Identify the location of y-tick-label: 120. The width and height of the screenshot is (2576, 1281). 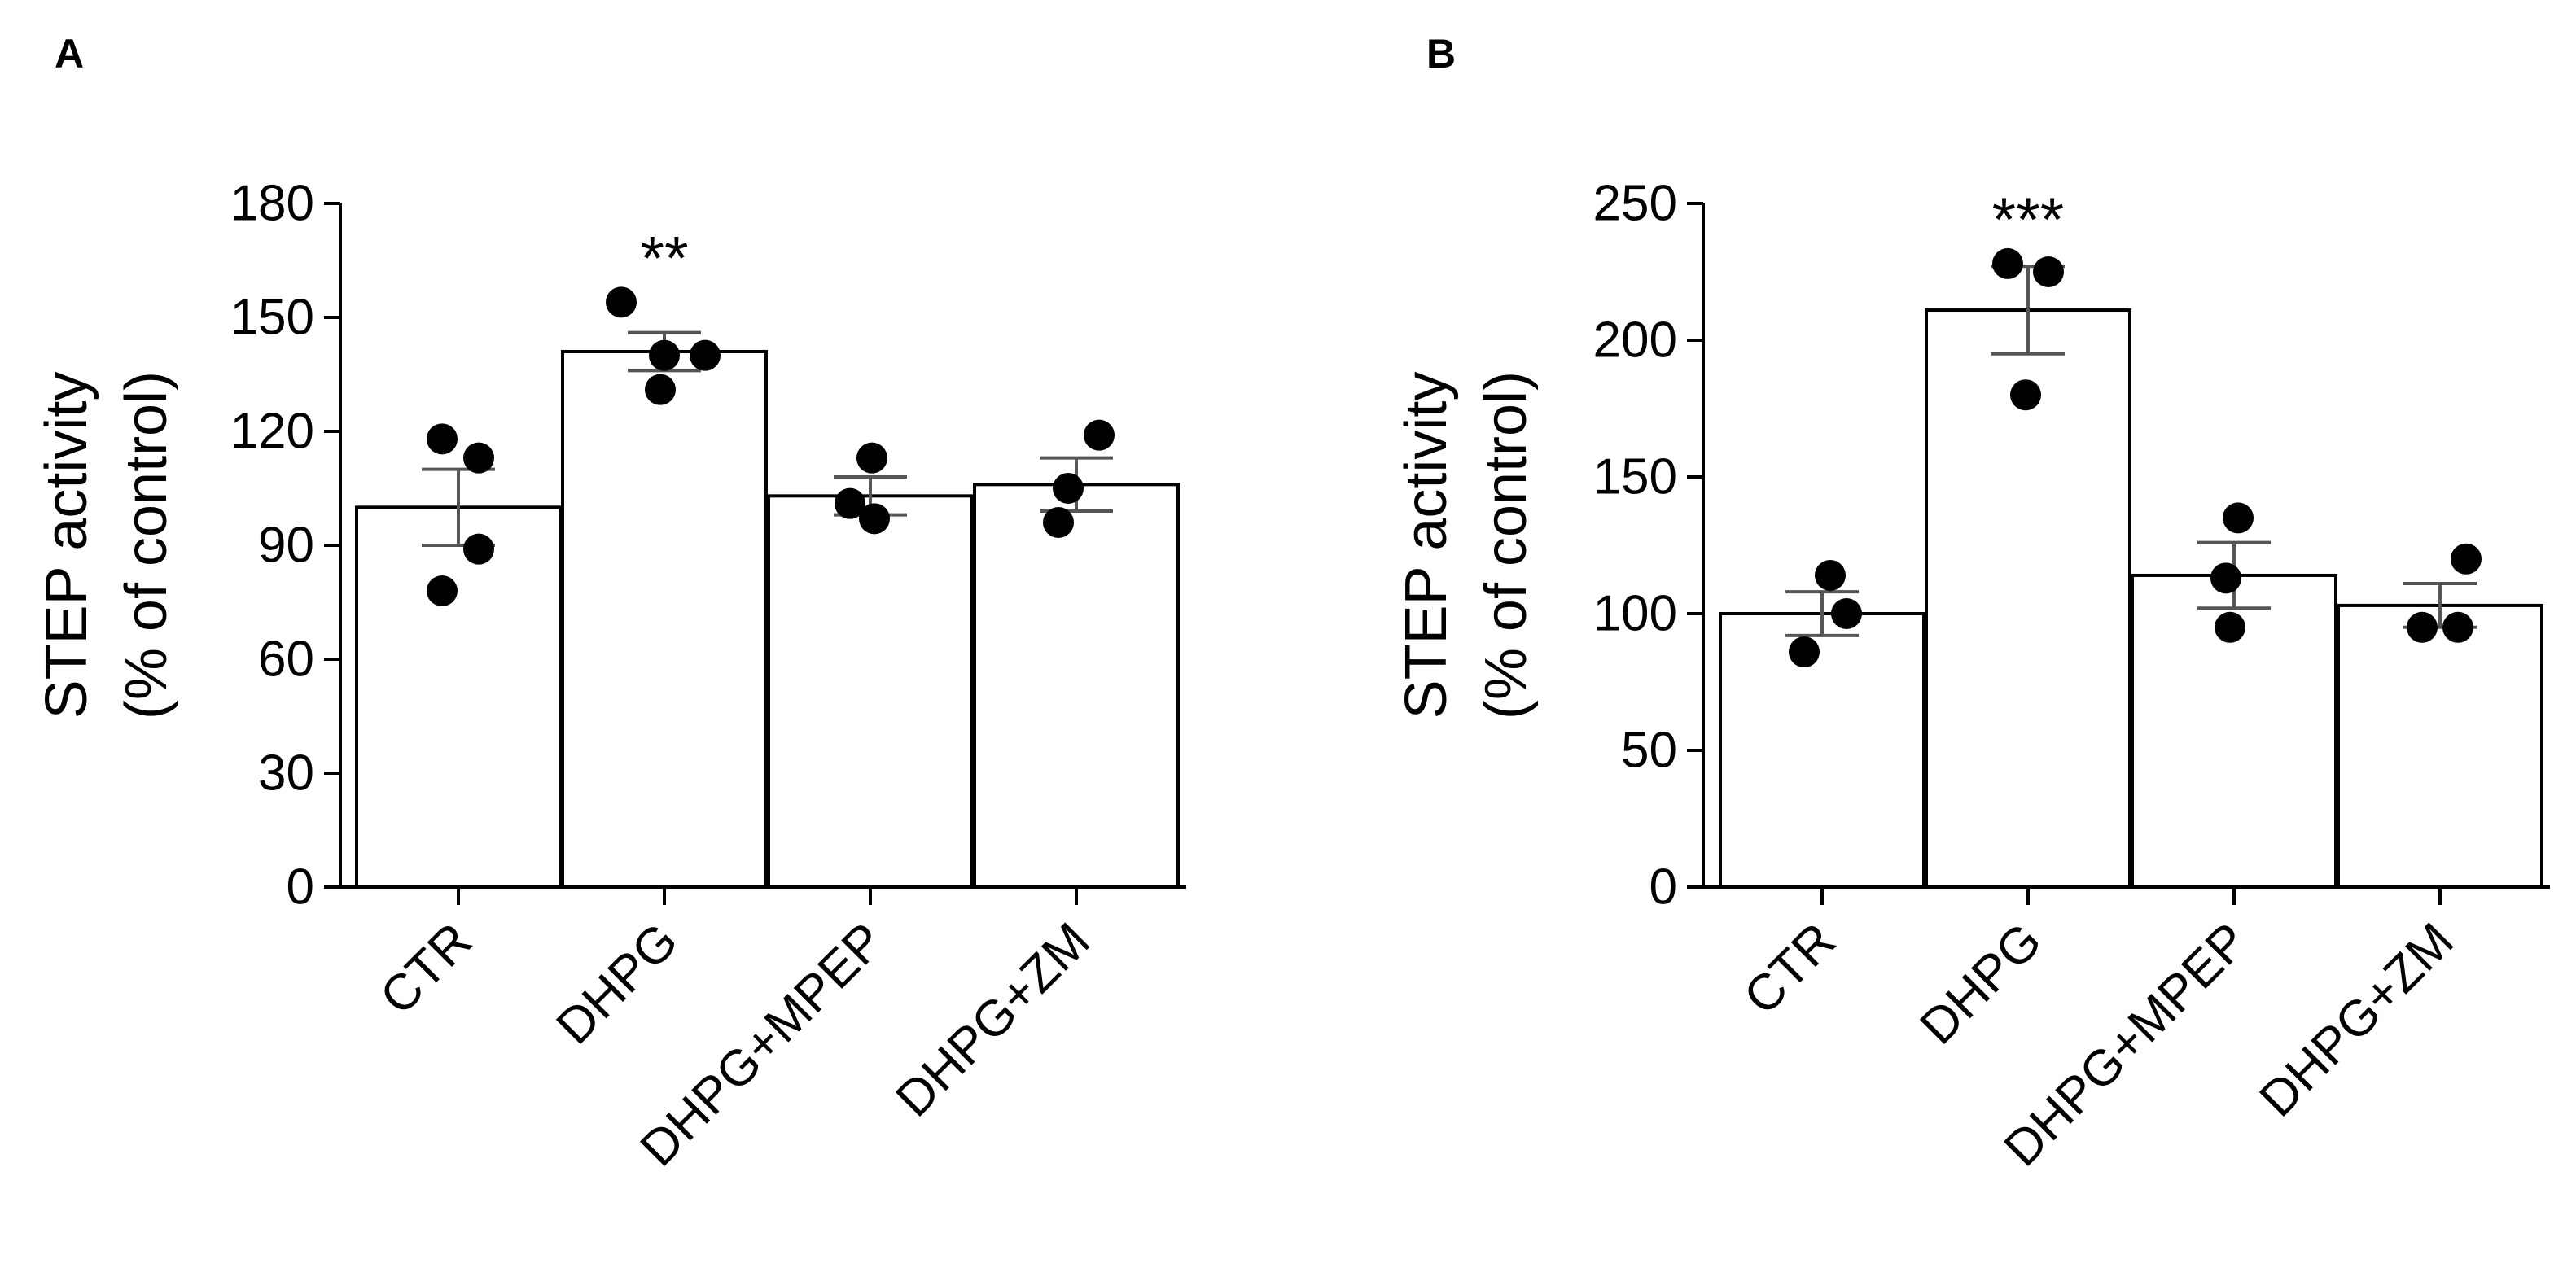
(272, 432).